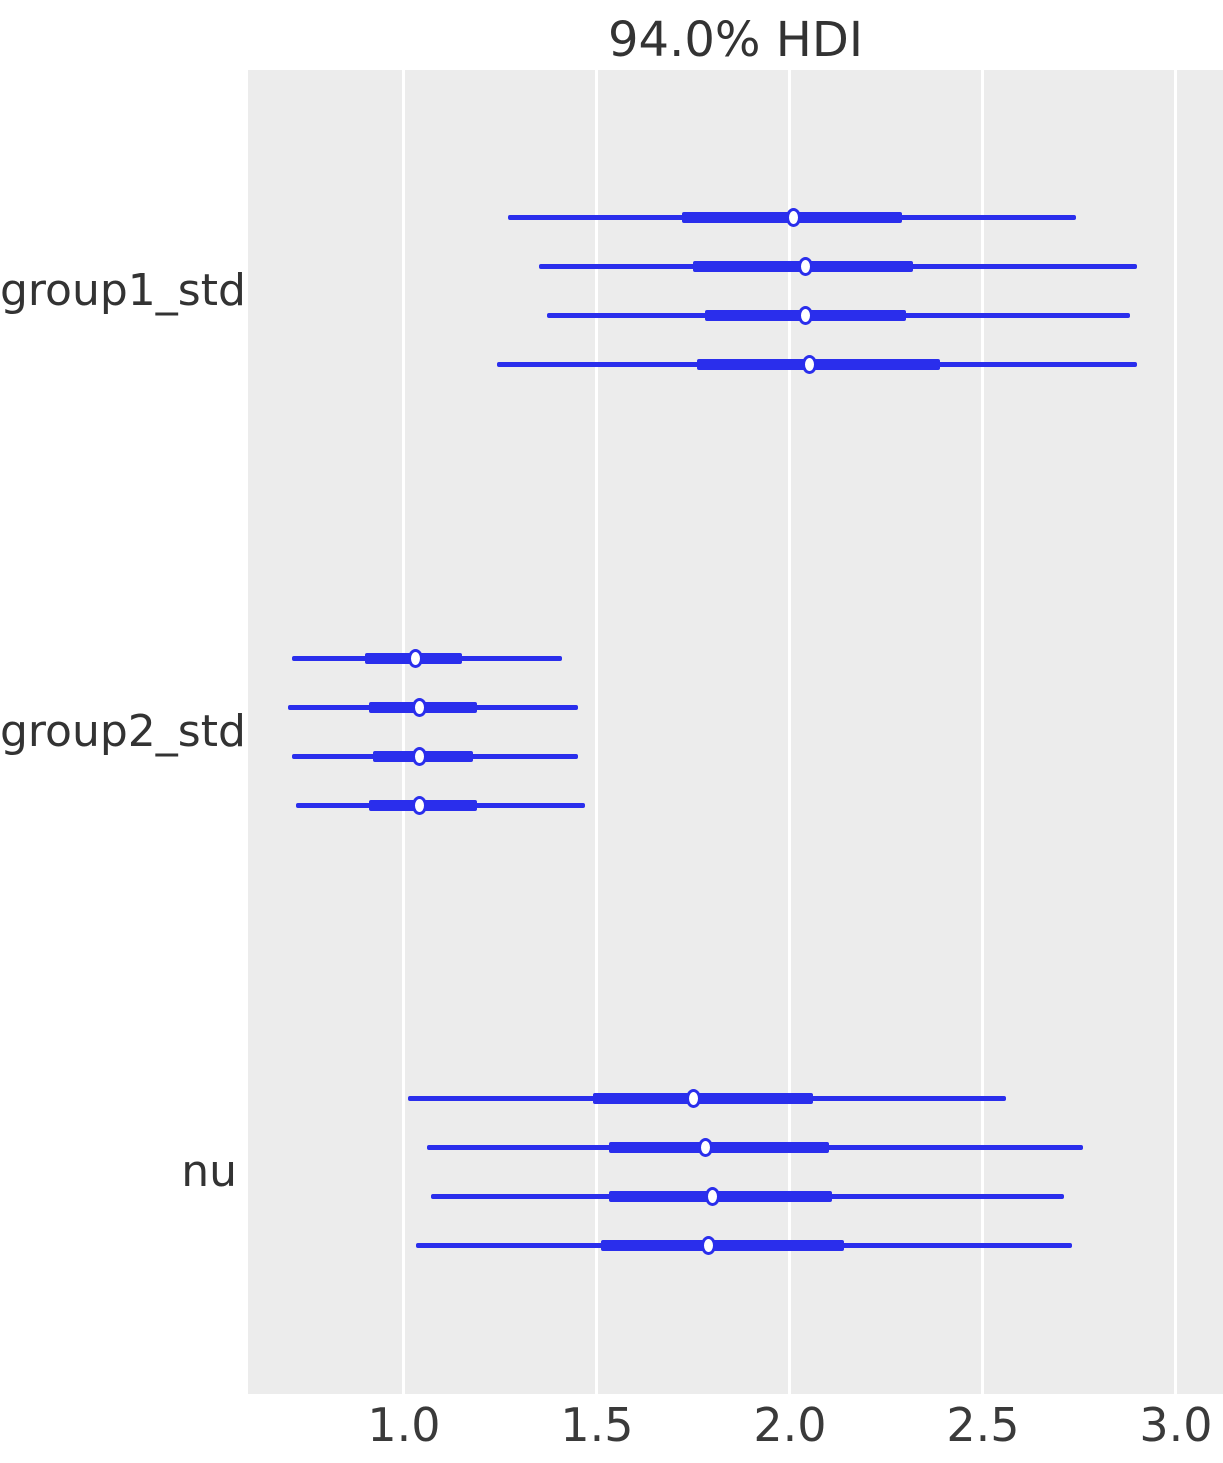 The width and height of the screenshot is (1223, 1463). Describe the element at coordinates (123, 731) in the screenshot. I see `y-tick-label: group2_std` at that location.